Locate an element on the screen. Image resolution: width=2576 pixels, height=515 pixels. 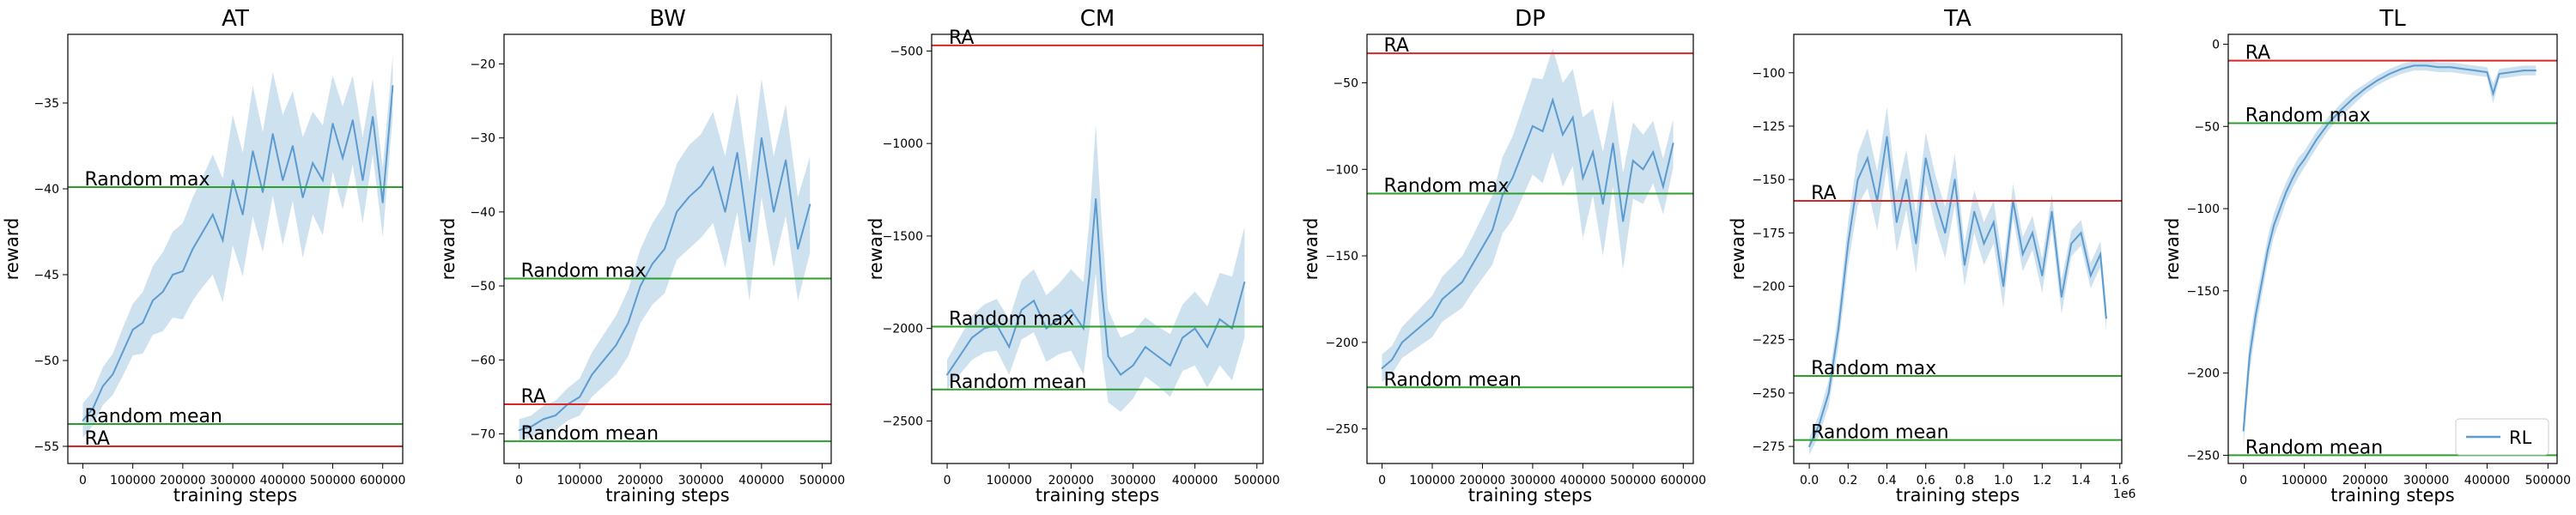
chart-title: TA is located at coordinates (1957, 19).